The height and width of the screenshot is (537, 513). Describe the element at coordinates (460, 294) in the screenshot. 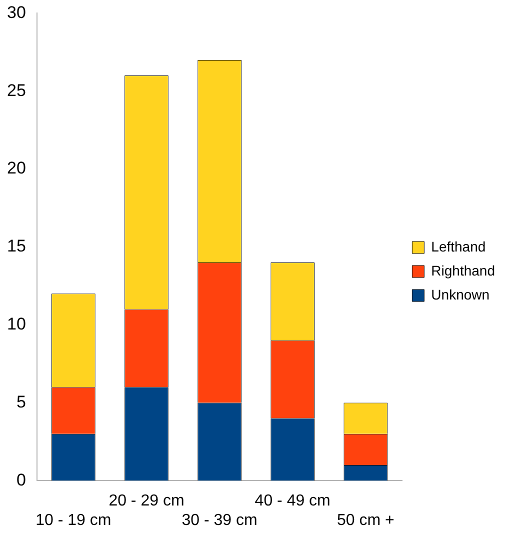

I see `legend-label: Unknown` at that location.